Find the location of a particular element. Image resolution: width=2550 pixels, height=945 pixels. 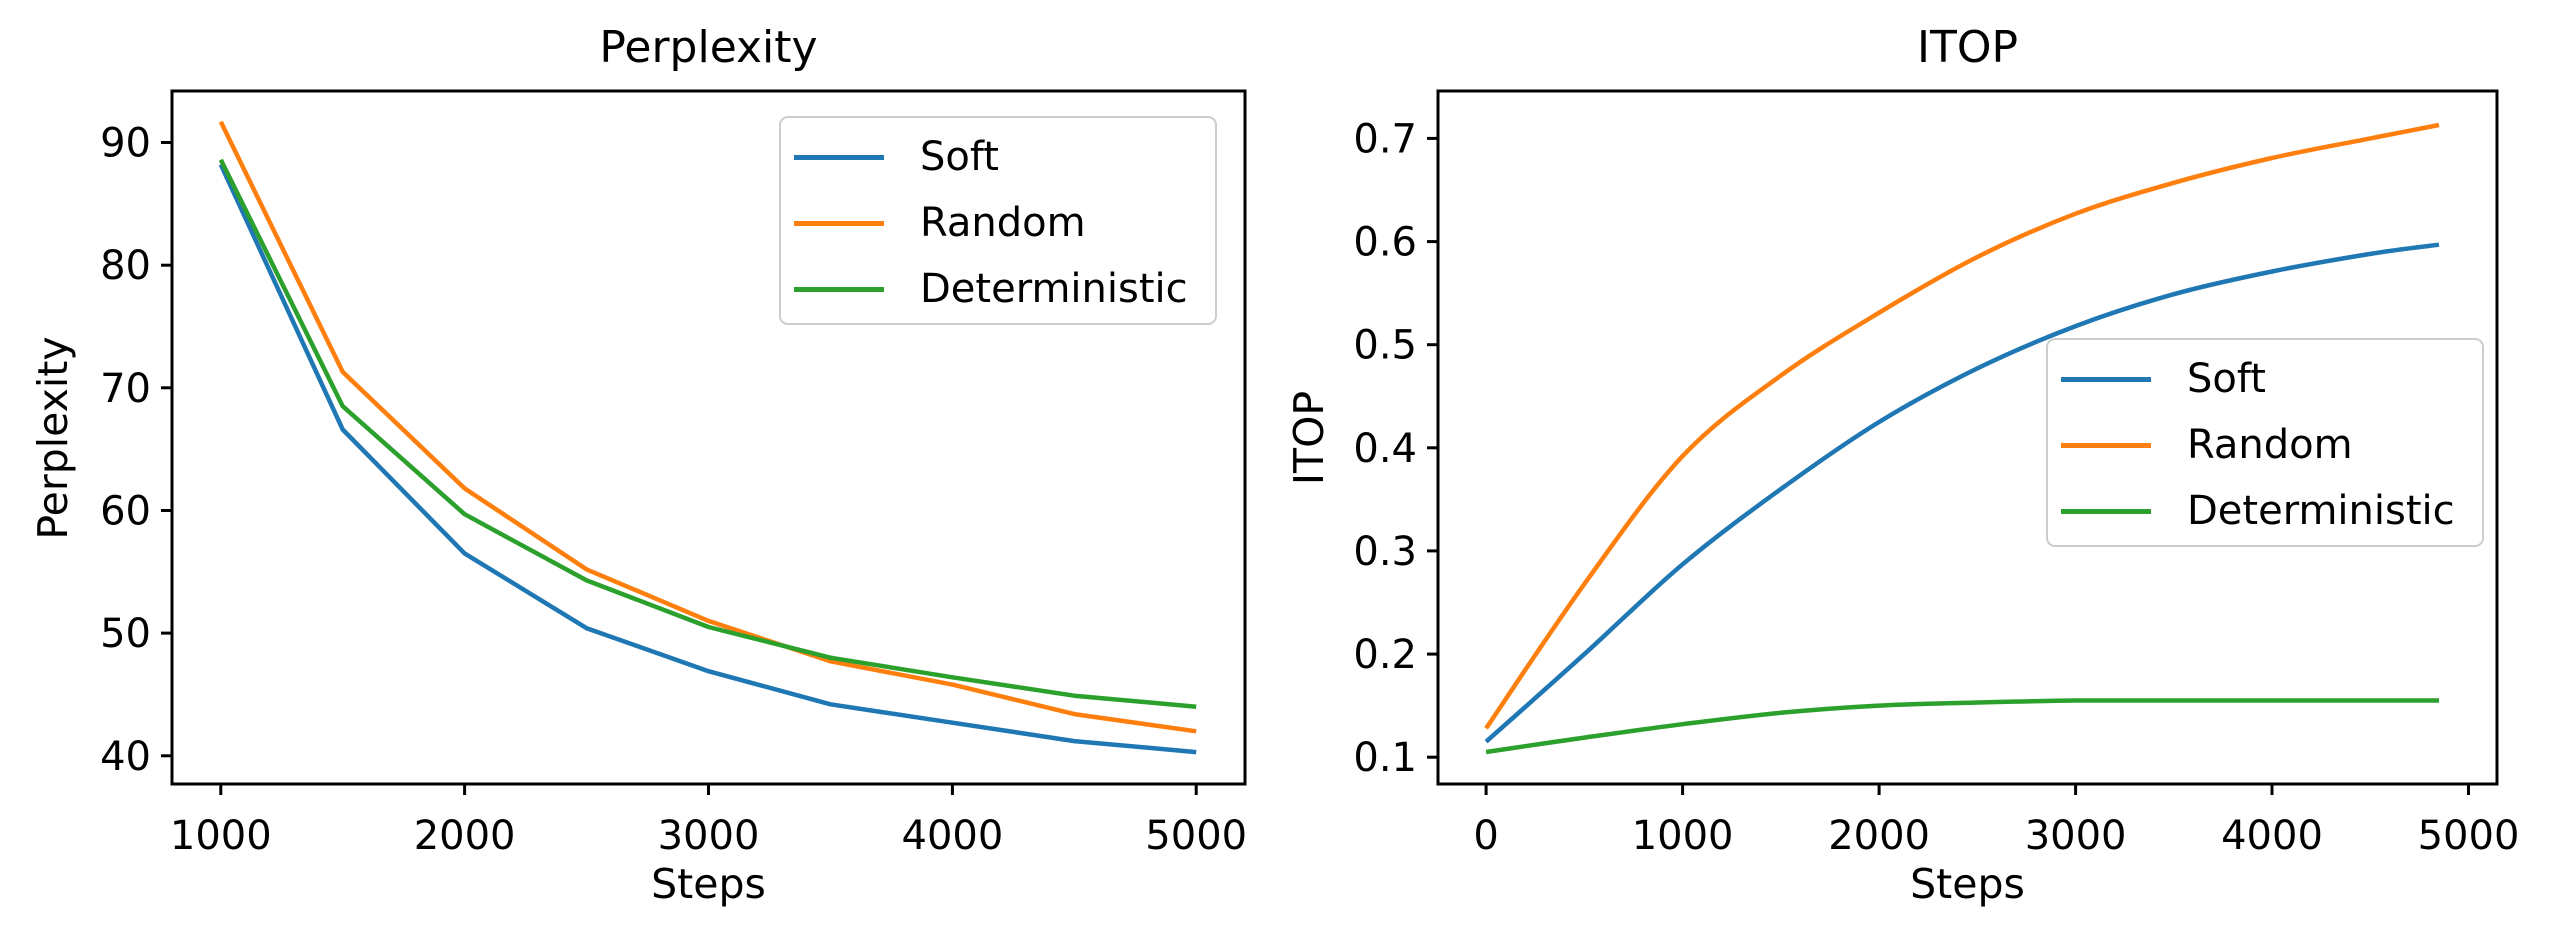

svg-text: 50 is located at coordinates (125, 634).